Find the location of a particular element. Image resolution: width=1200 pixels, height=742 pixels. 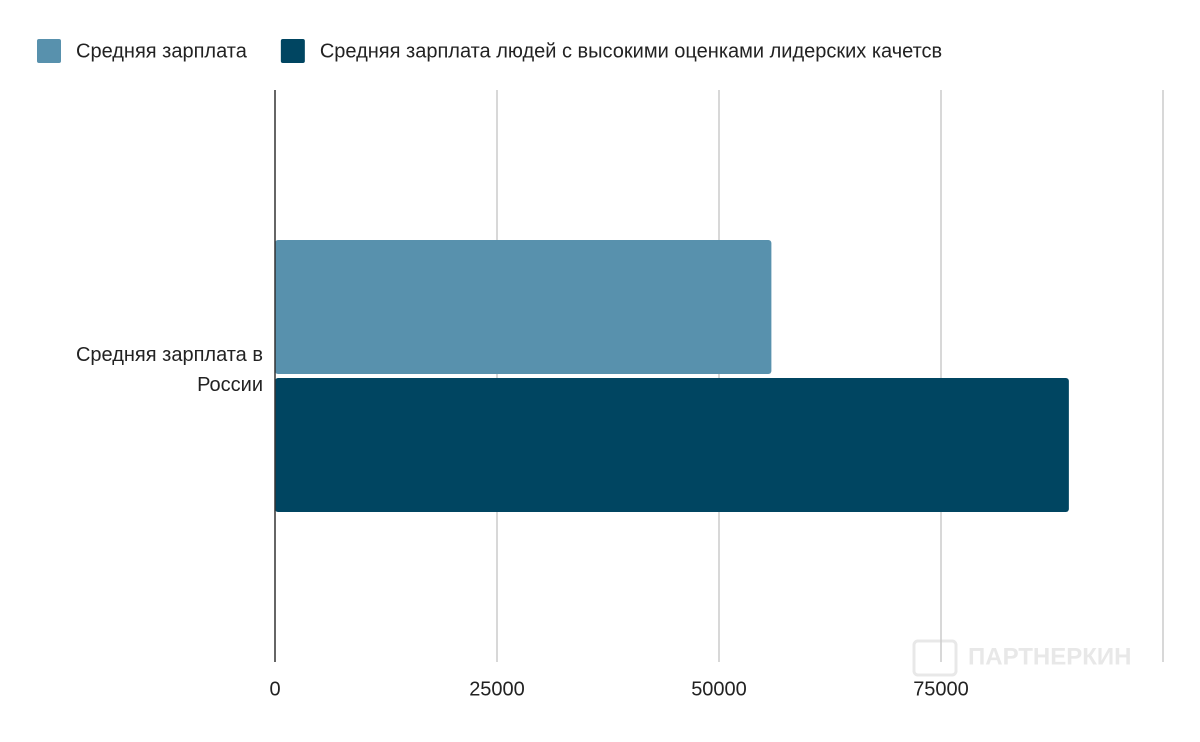

legend-label: Средняя зарплата is located at coordinates (162, 51).